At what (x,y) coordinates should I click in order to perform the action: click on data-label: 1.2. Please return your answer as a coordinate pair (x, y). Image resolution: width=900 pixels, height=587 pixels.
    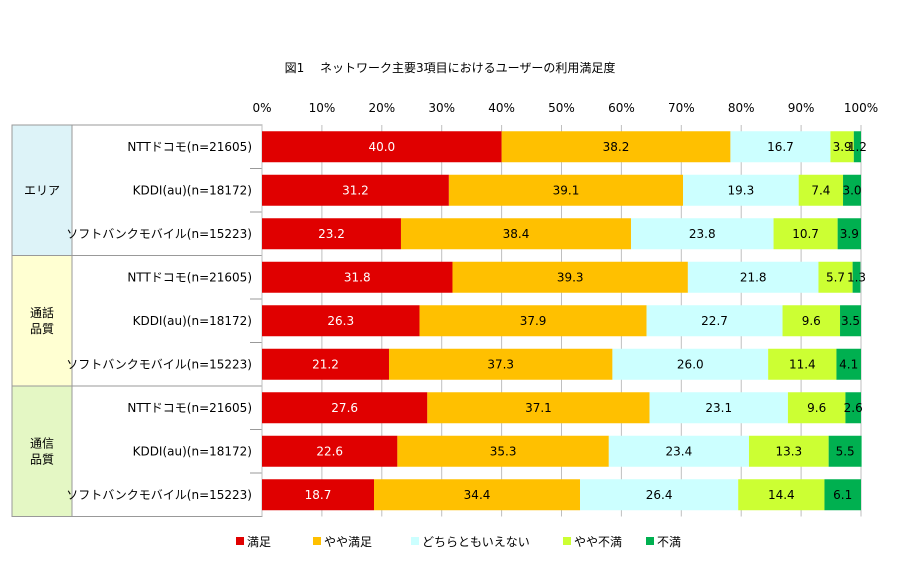
    Looking at the image, I should click on (857, 147).